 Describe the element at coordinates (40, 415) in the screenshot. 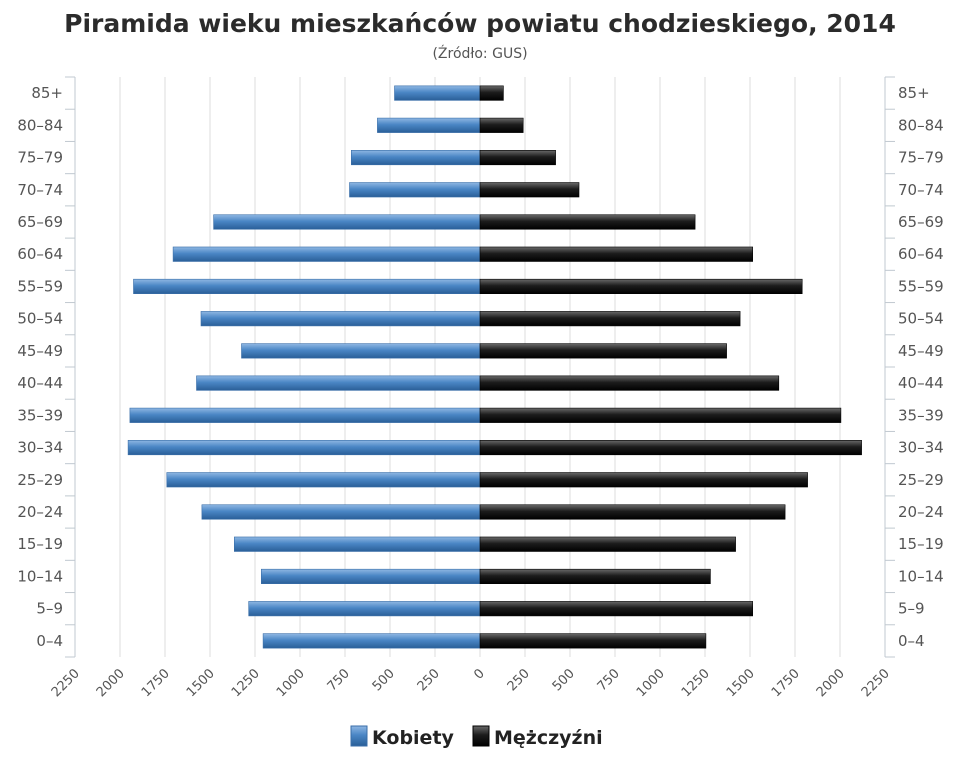

I see `category-label-left: 35–39` at that location.